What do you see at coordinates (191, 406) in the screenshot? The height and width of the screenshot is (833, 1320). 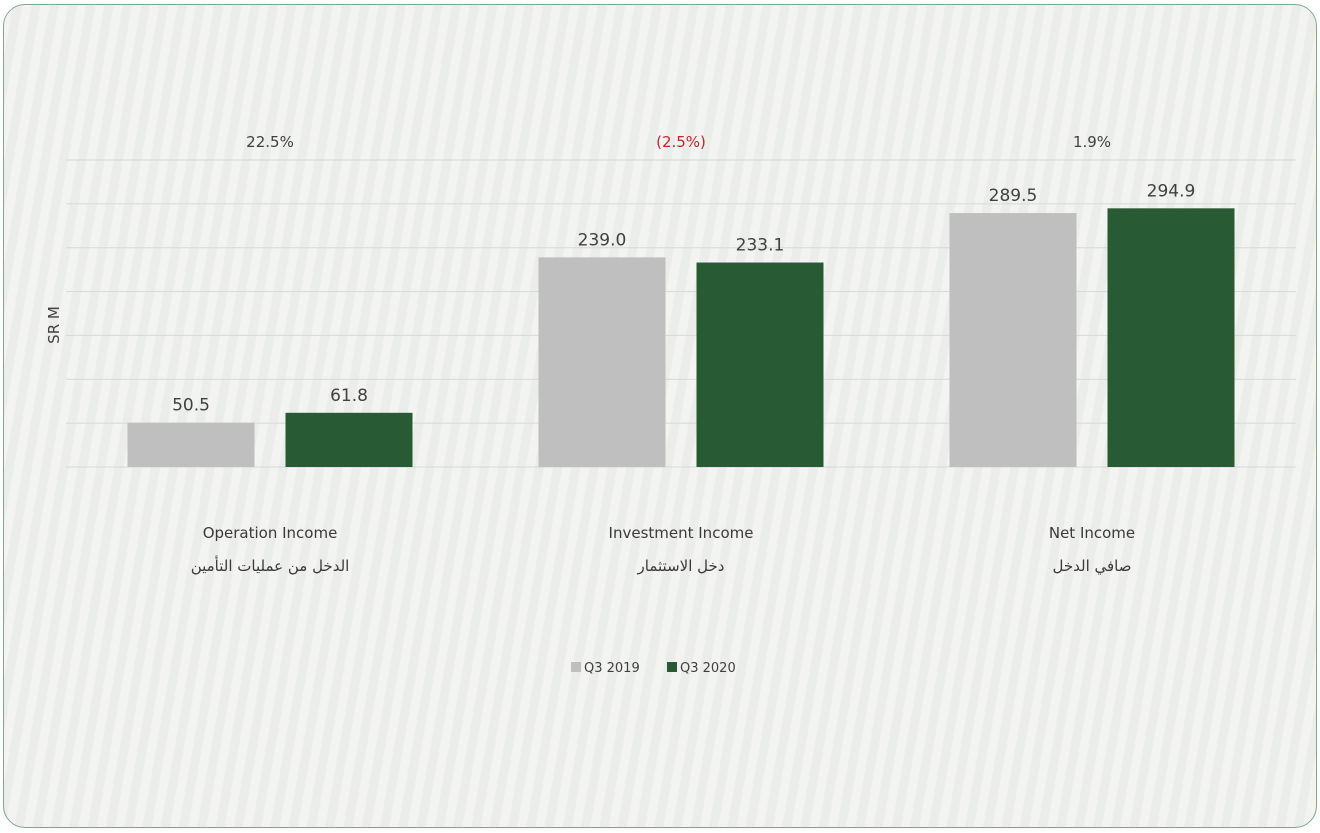 I see `data-label: 50.5` at bounding box center [191, 406].